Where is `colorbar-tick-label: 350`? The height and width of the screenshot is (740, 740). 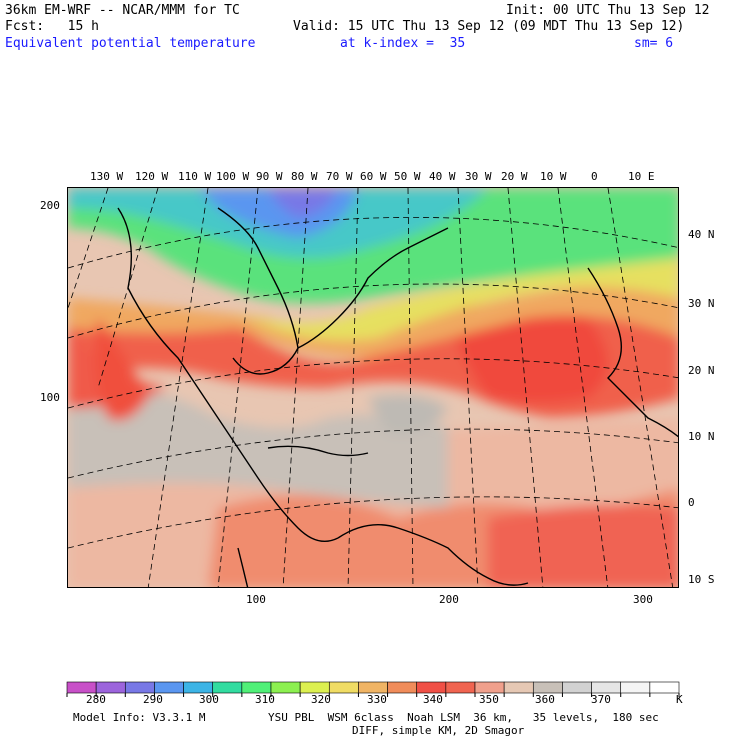
colorbar-tick-label: 350 is located at coordinates (489, 699).